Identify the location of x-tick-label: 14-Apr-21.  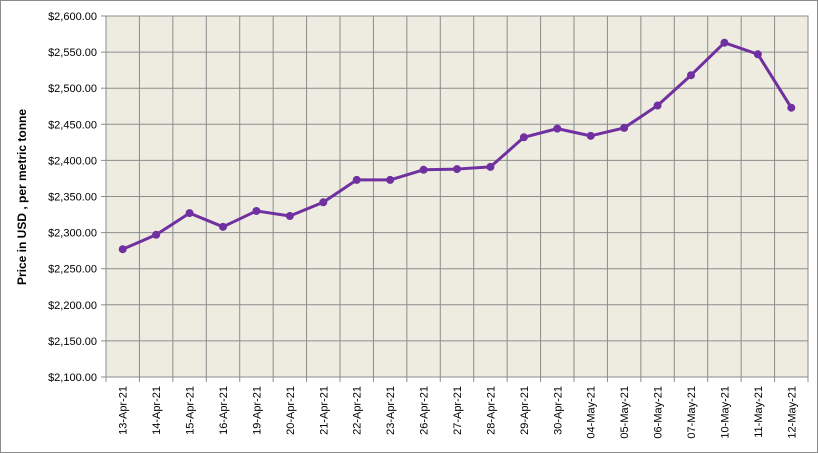
(157, 410).